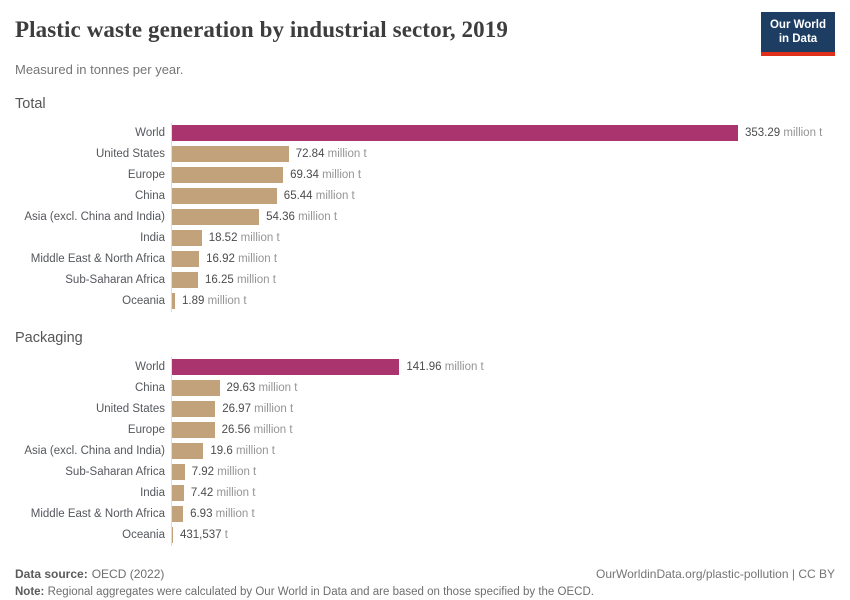 The width and height of the screenshot is (850, 600). I want to click on value-label: 353.29 million t, so click(783, 133).